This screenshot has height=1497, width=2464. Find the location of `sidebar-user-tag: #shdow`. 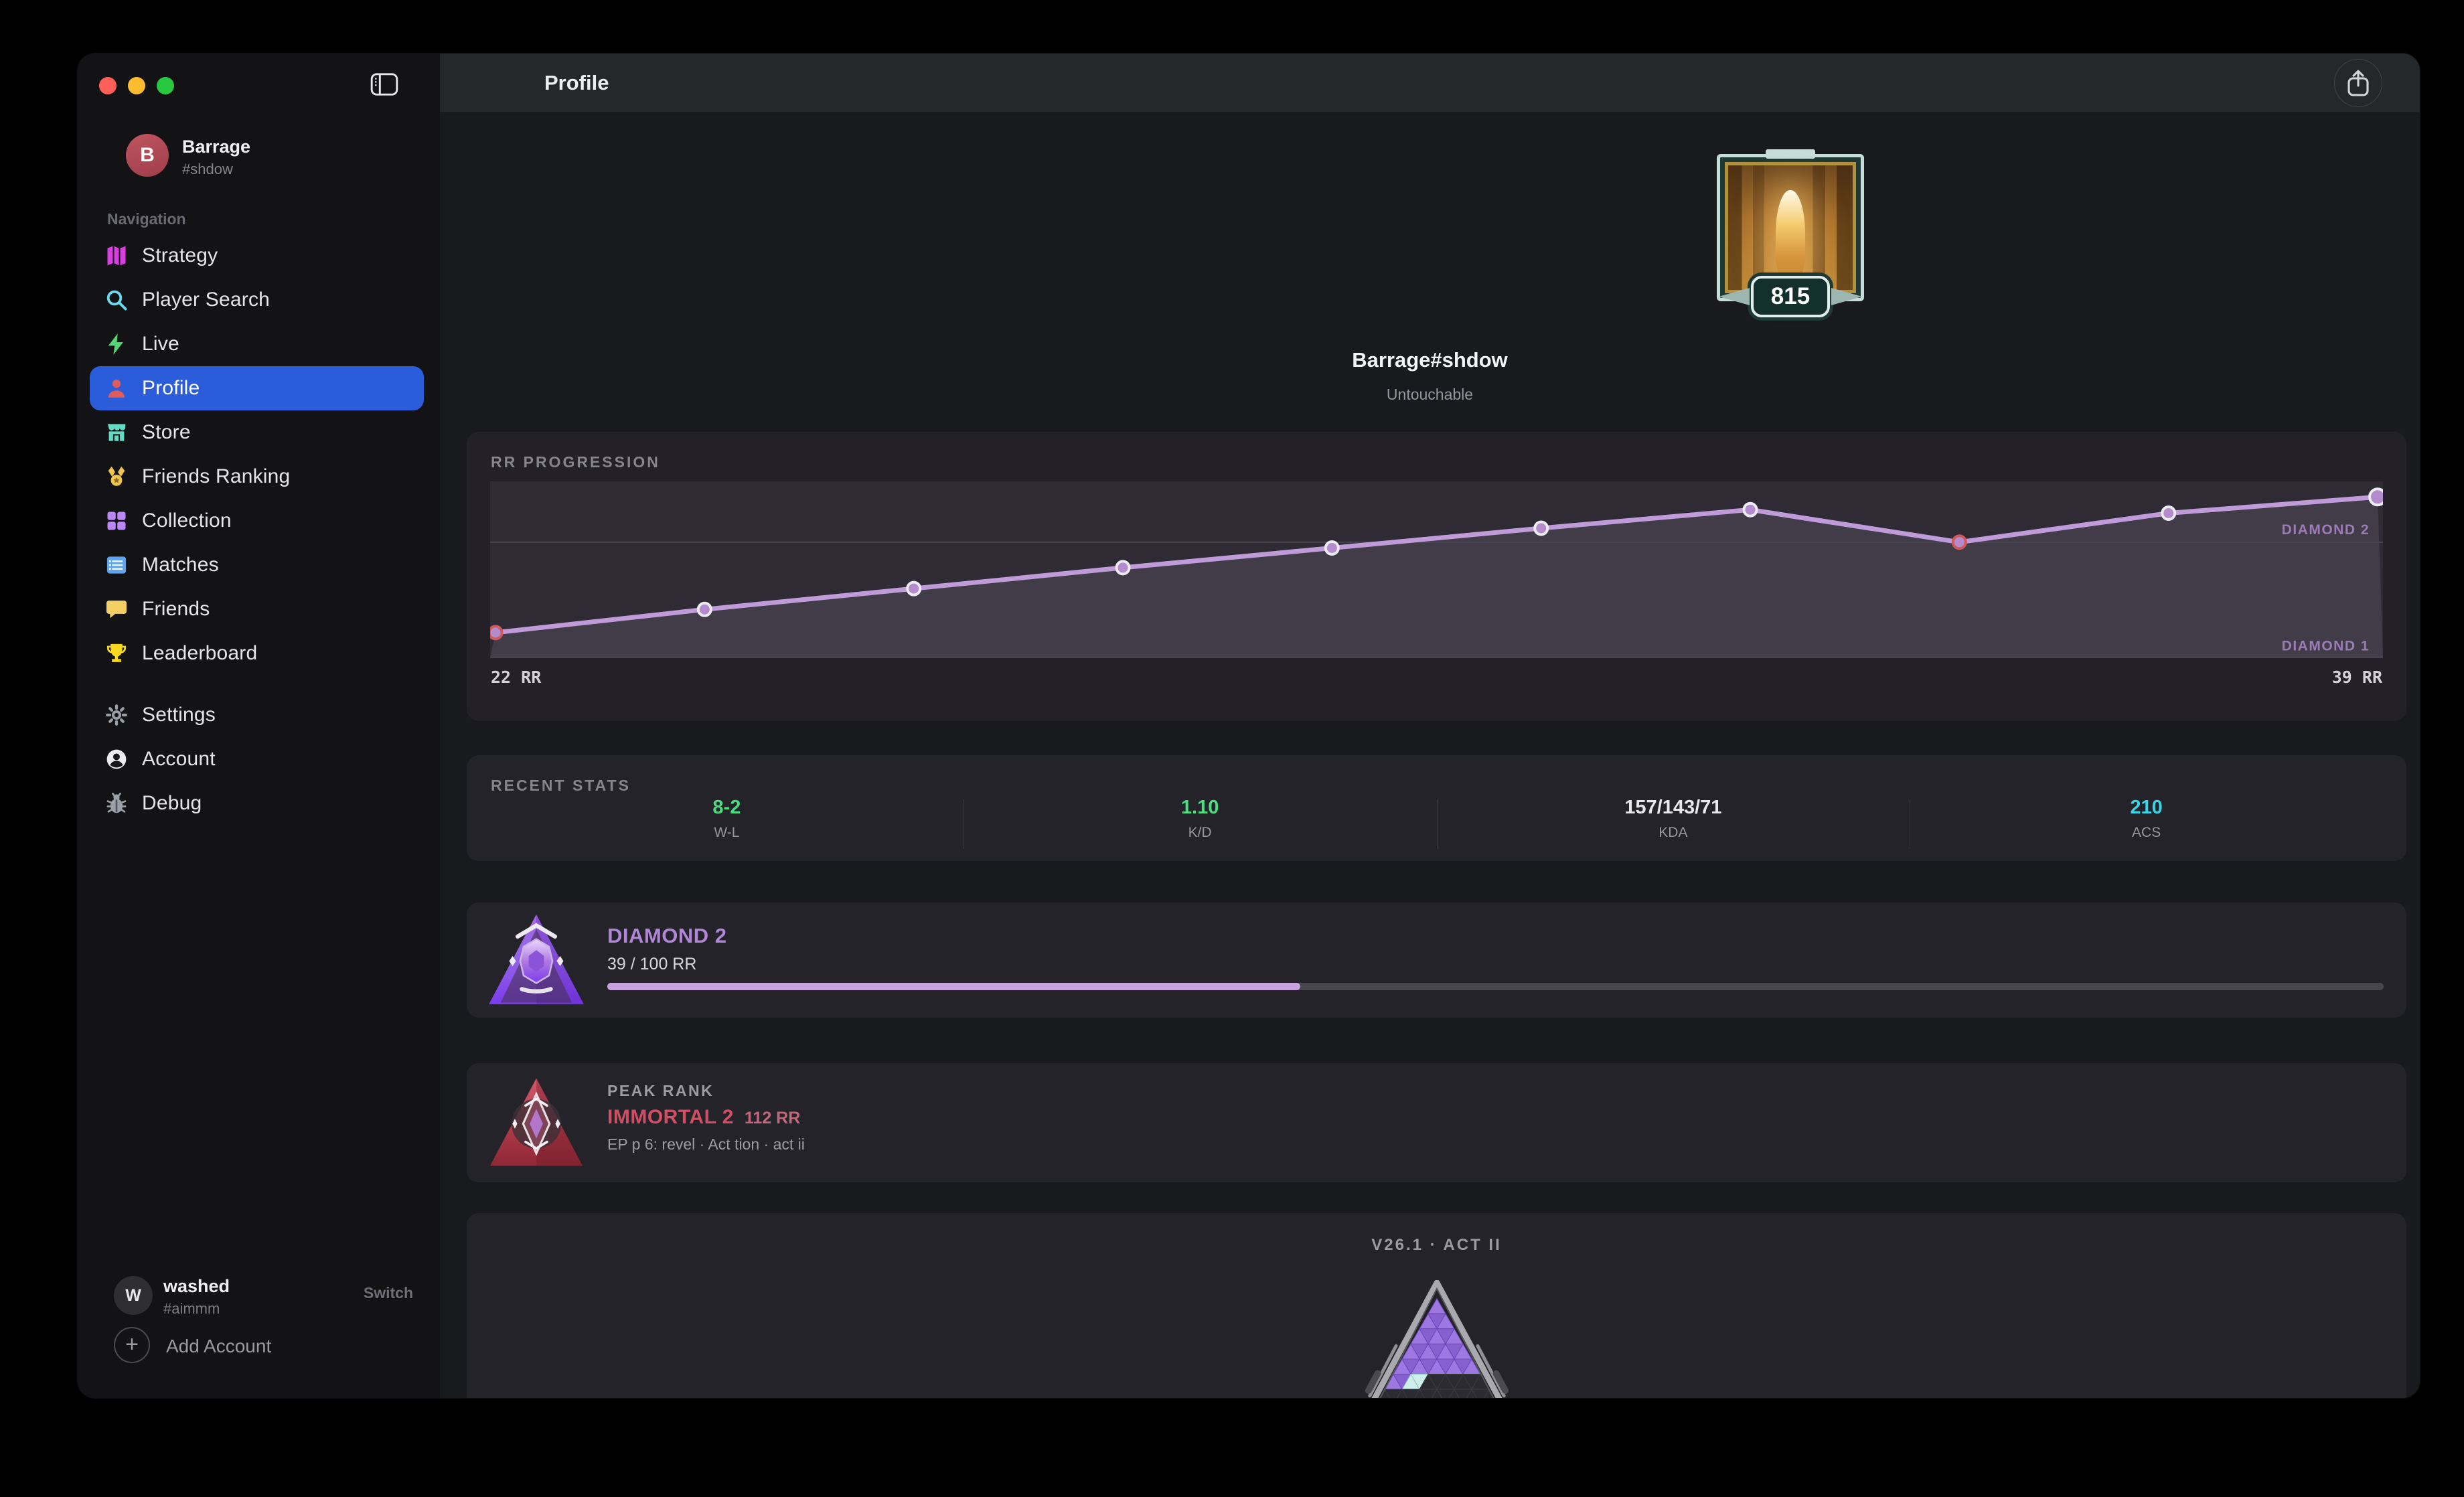

sidebar-user-tag: #shdow is located at coordinates (207, 169).